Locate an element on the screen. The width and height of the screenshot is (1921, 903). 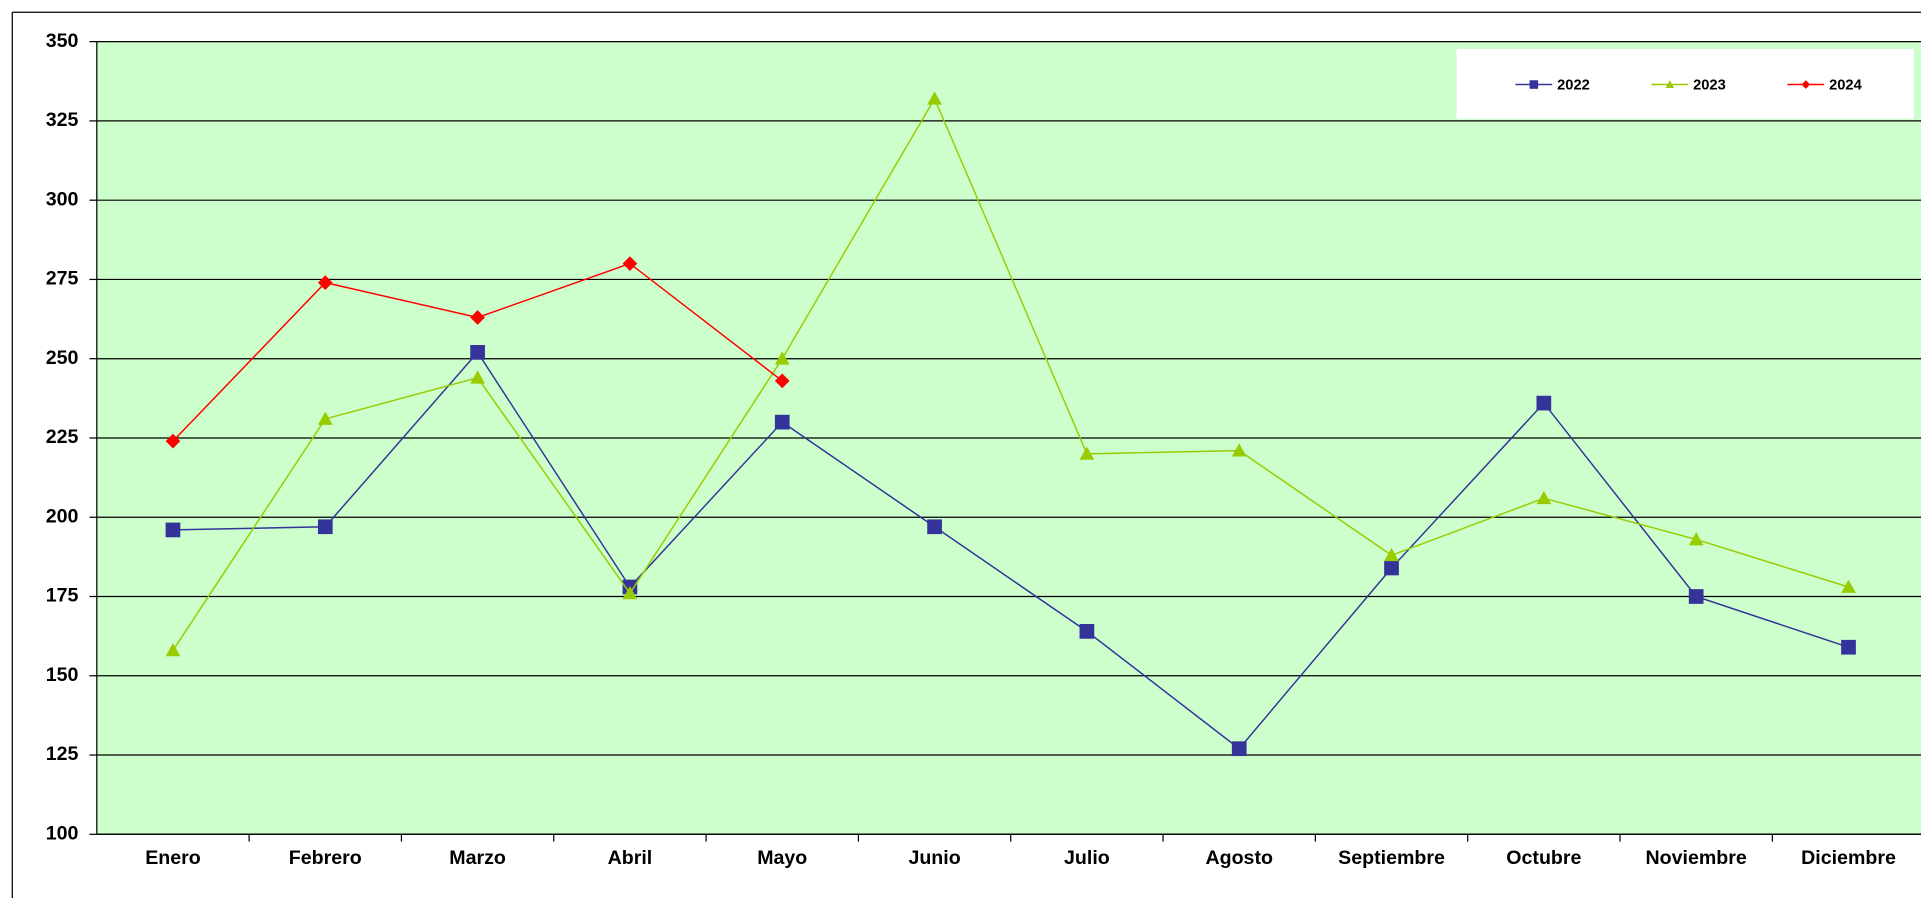
x-tick-label: Marzo is located at coordinates (477, 858).